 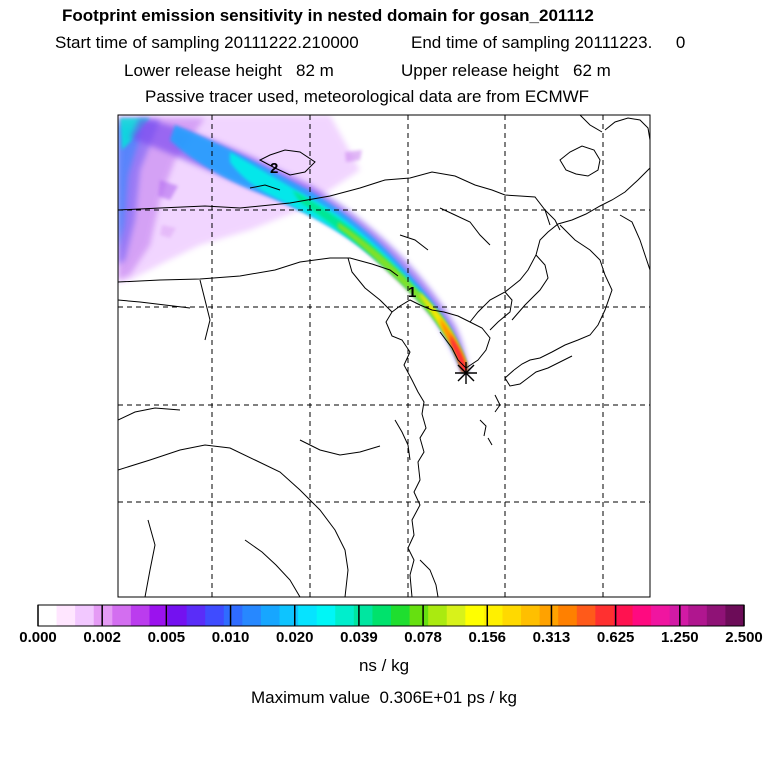 What do you see at coordinates (412, 292) in the screenshot?
I see `trajectory-marker-1: 1` at bounding box center [412, 292].